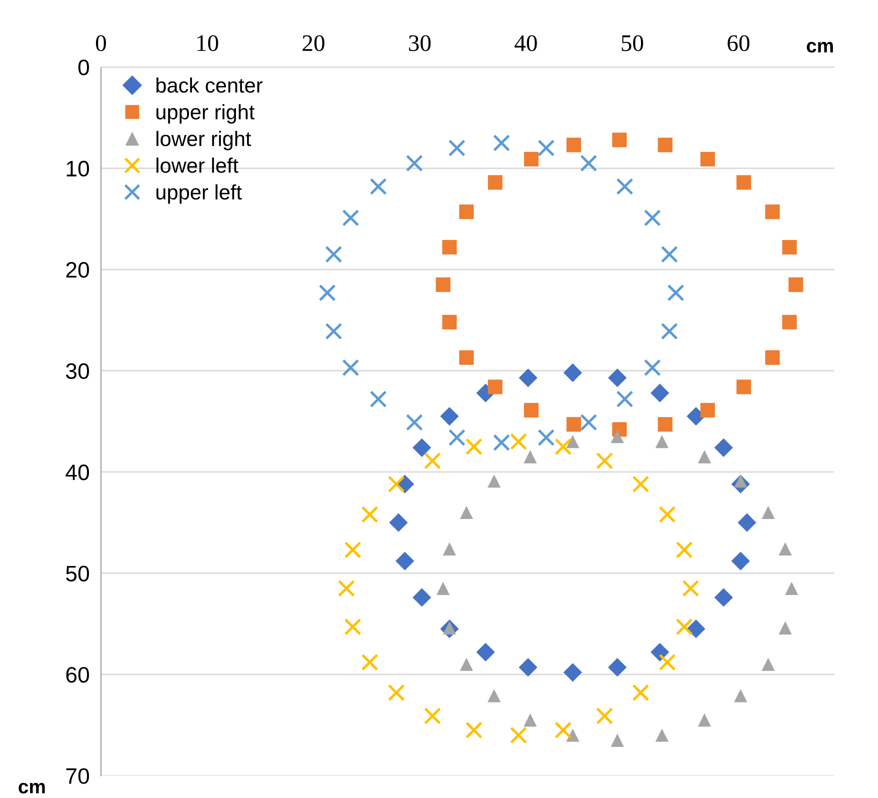  I want to click on x-tick-label: 10, so click(207, 43).